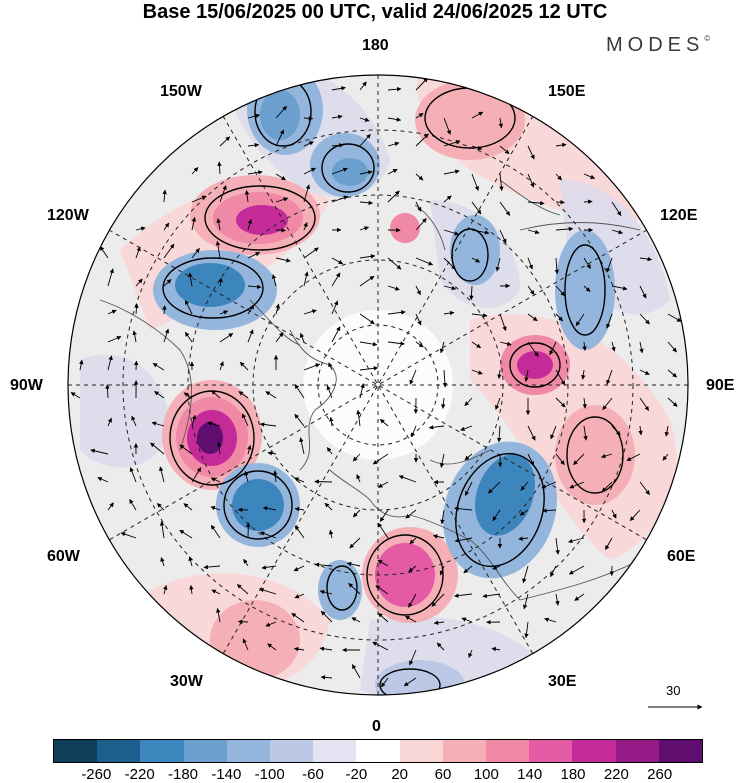 The image size is (750, 783). What do you see at coordinates (376, 726) in the screenshot?
I see `lon-label-0: 0` at bounding box center [376, 726].